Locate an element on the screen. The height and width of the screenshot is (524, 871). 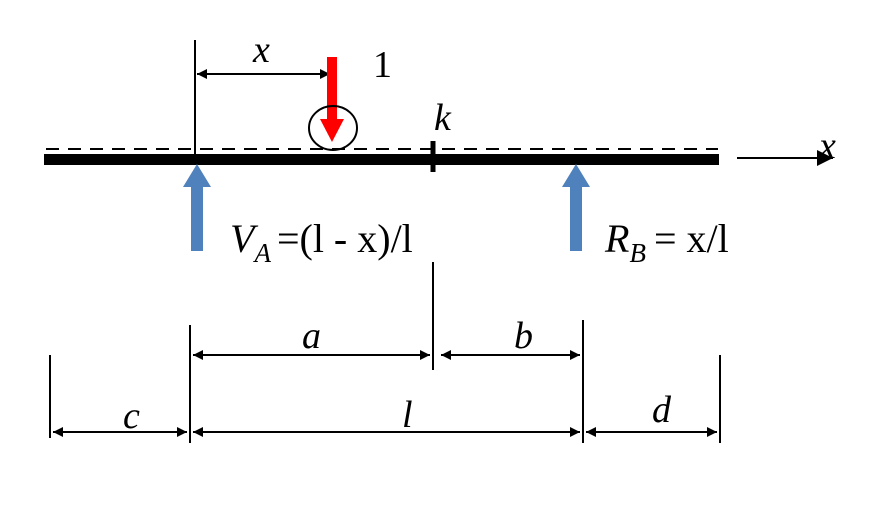
va-subscript: A is located at coordinates (261, 253).